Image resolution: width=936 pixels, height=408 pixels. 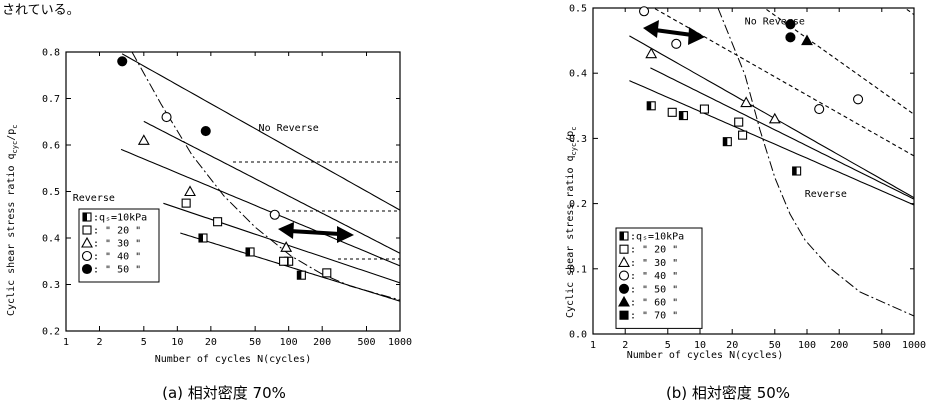 I want to click on chart-a-points, so click(x=224, y=168).